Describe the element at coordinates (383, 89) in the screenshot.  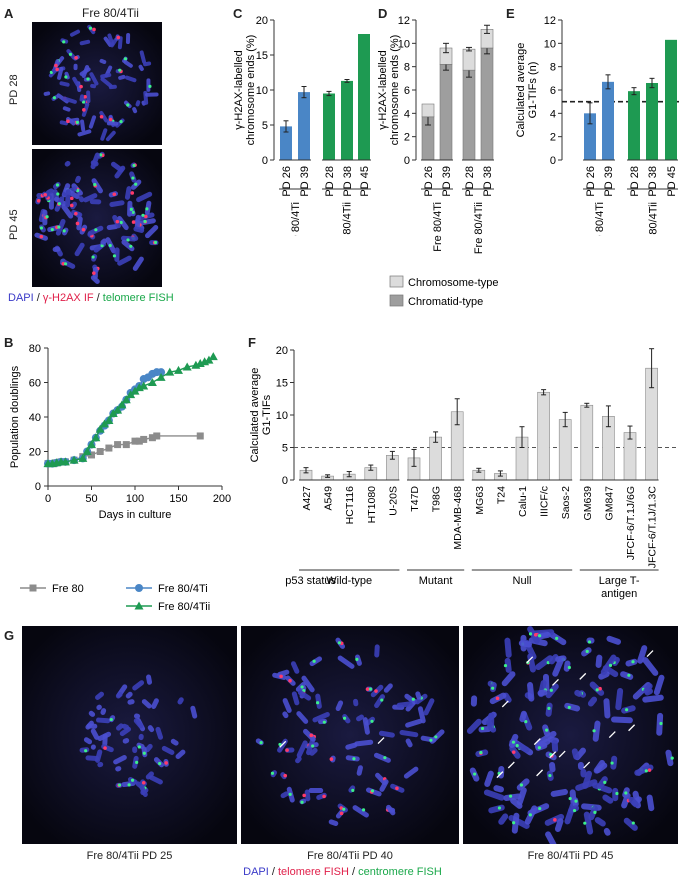
I see `y-axis-label: γ-H2AX-labelled` at that location.